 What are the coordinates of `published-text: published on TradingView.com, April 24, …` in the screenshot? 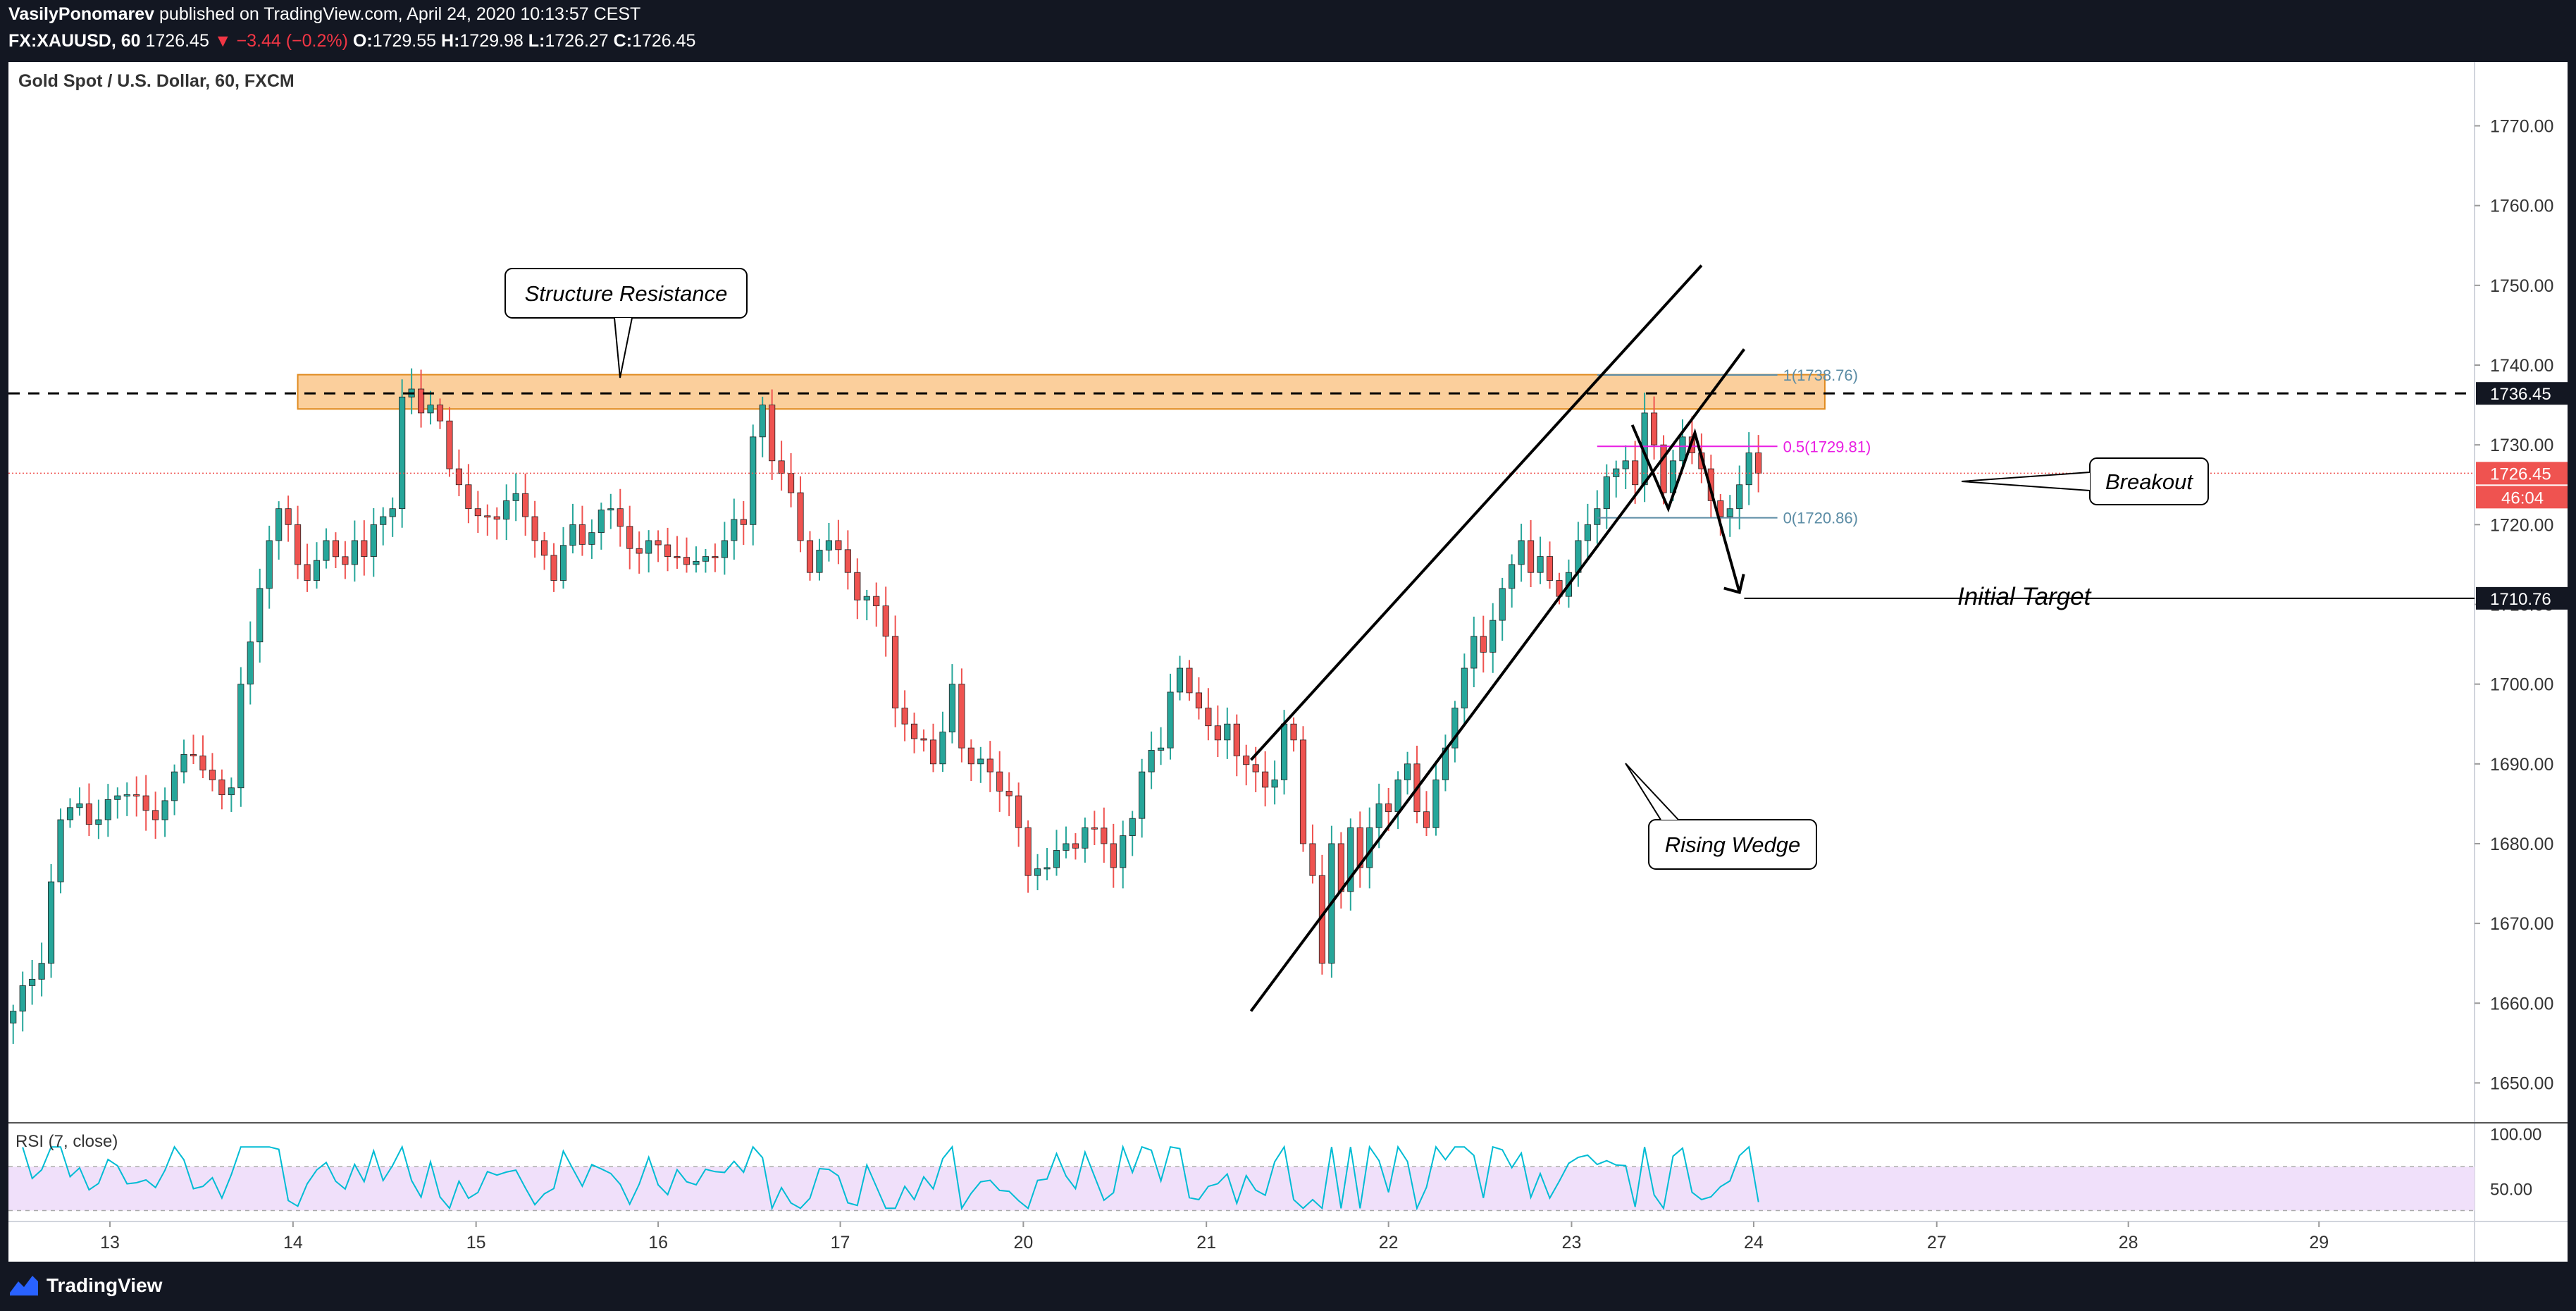 It's located at (400, 14).